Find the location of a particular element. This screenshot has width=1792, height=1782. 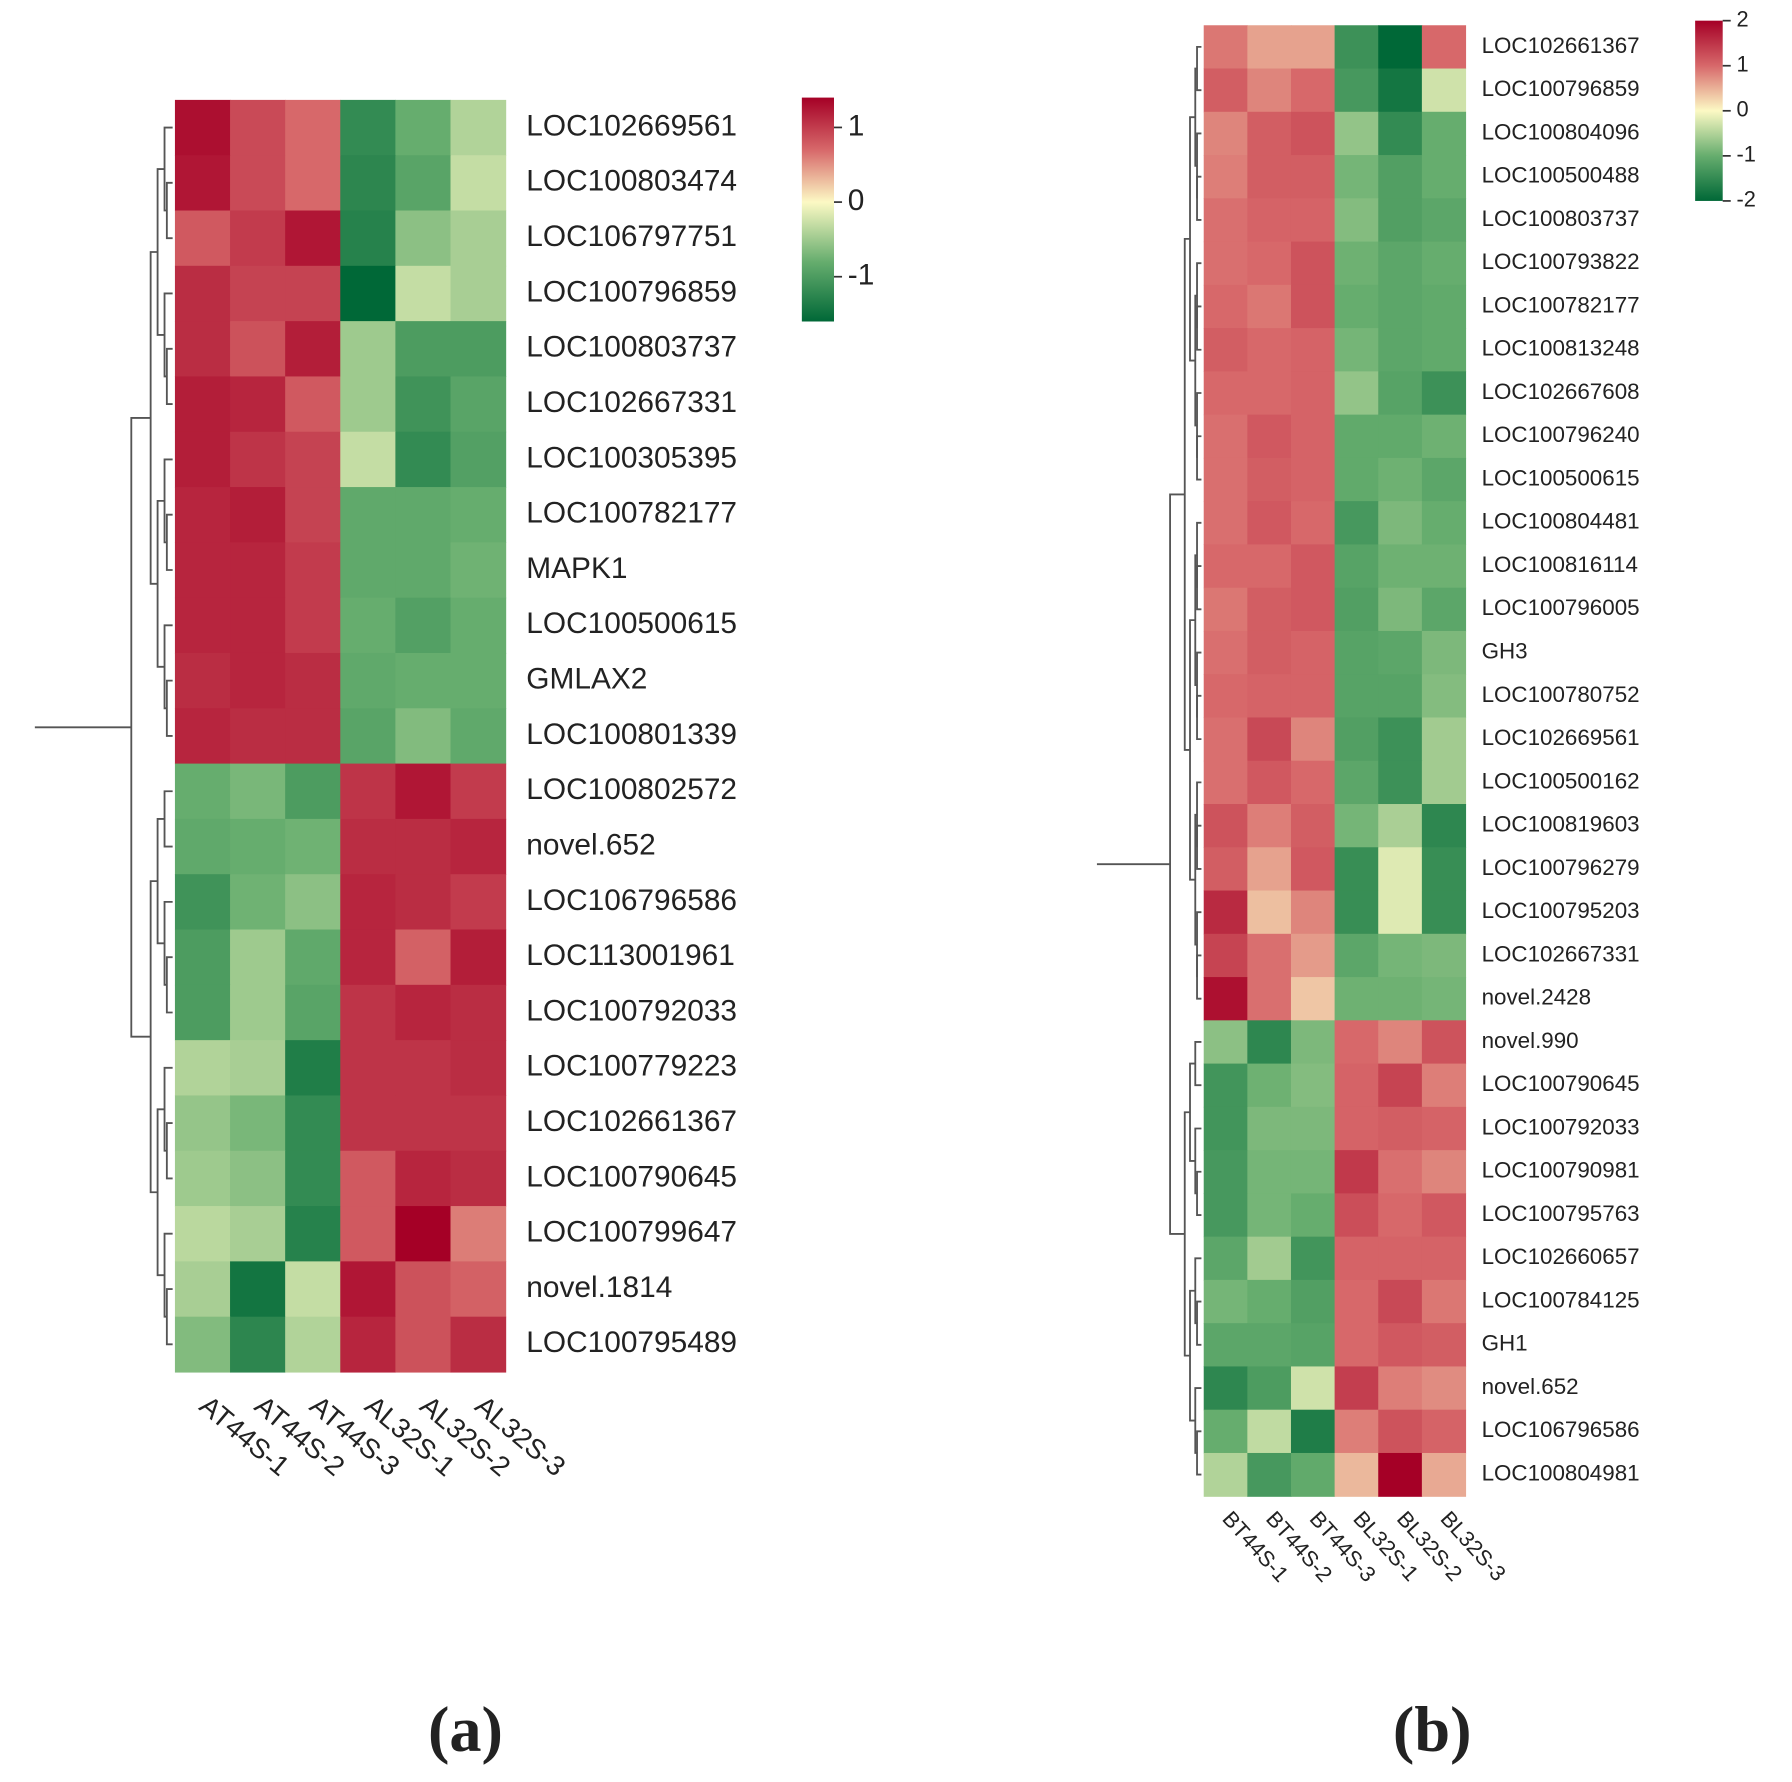

row-label: LOC100782177 is located at coordinates (1561, 304).